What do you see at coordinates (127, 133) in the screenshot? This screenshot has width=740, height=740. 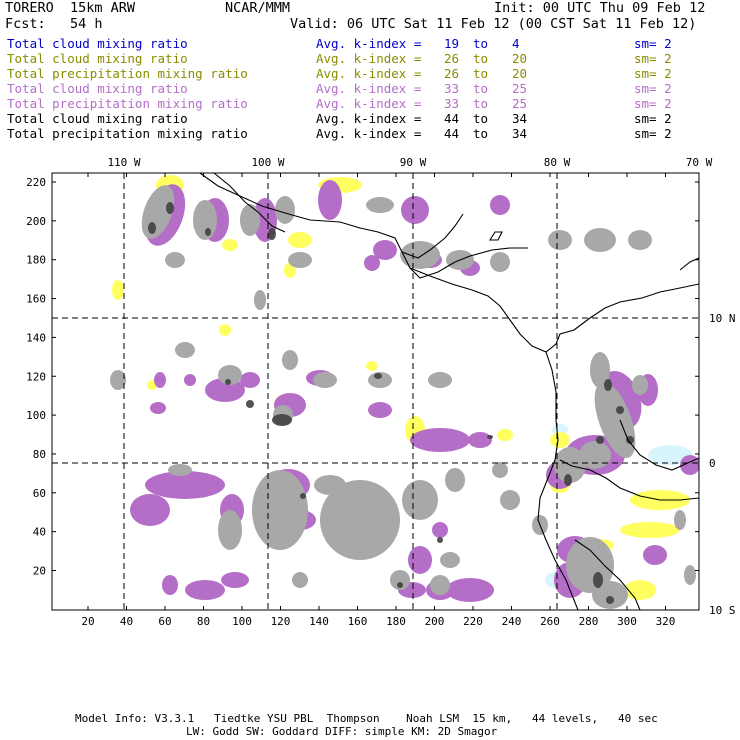 I see `legend-field-label: Total precipitation mixing ratio` at bounding box center [127, 133].